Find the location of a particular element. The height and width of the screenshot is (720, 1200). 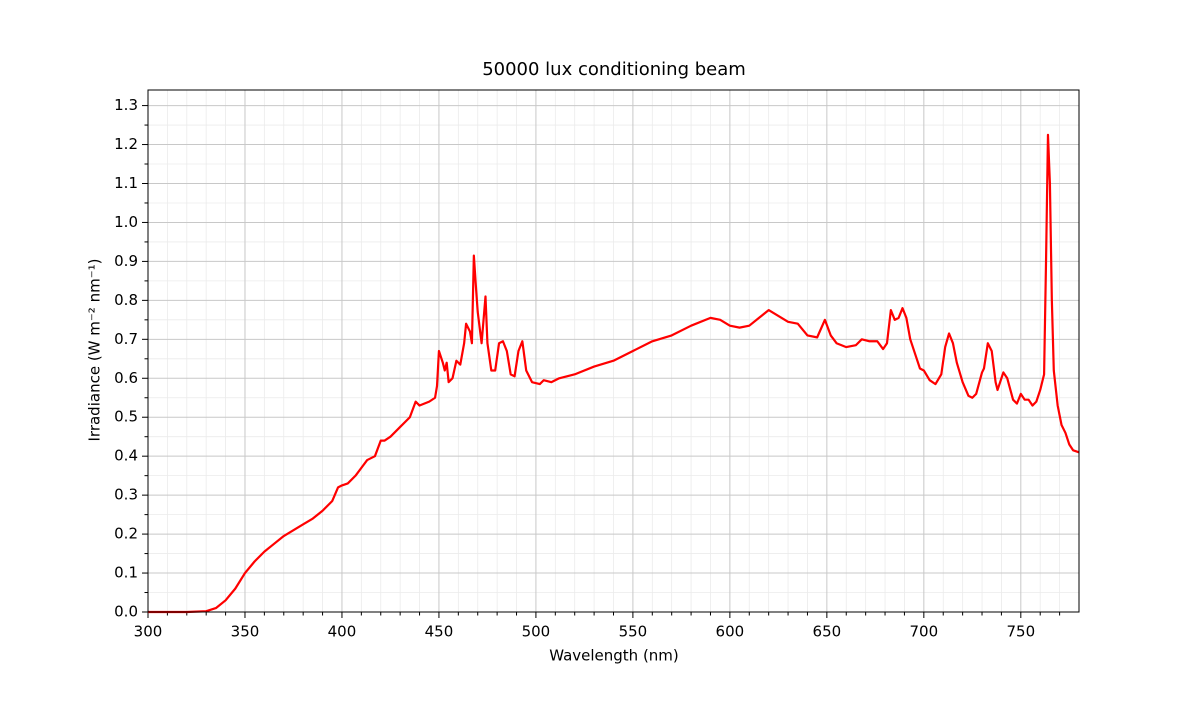

x-tick-label: 550 is located at coordinates (633, 632).